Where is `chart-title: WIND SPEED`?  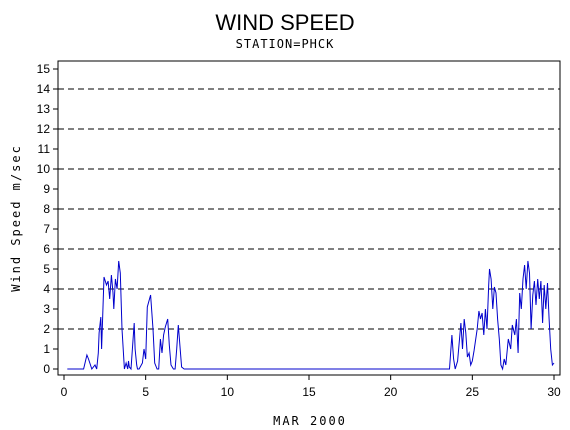 chart-title: WIND SPEED is located at coordinates (284, 22).